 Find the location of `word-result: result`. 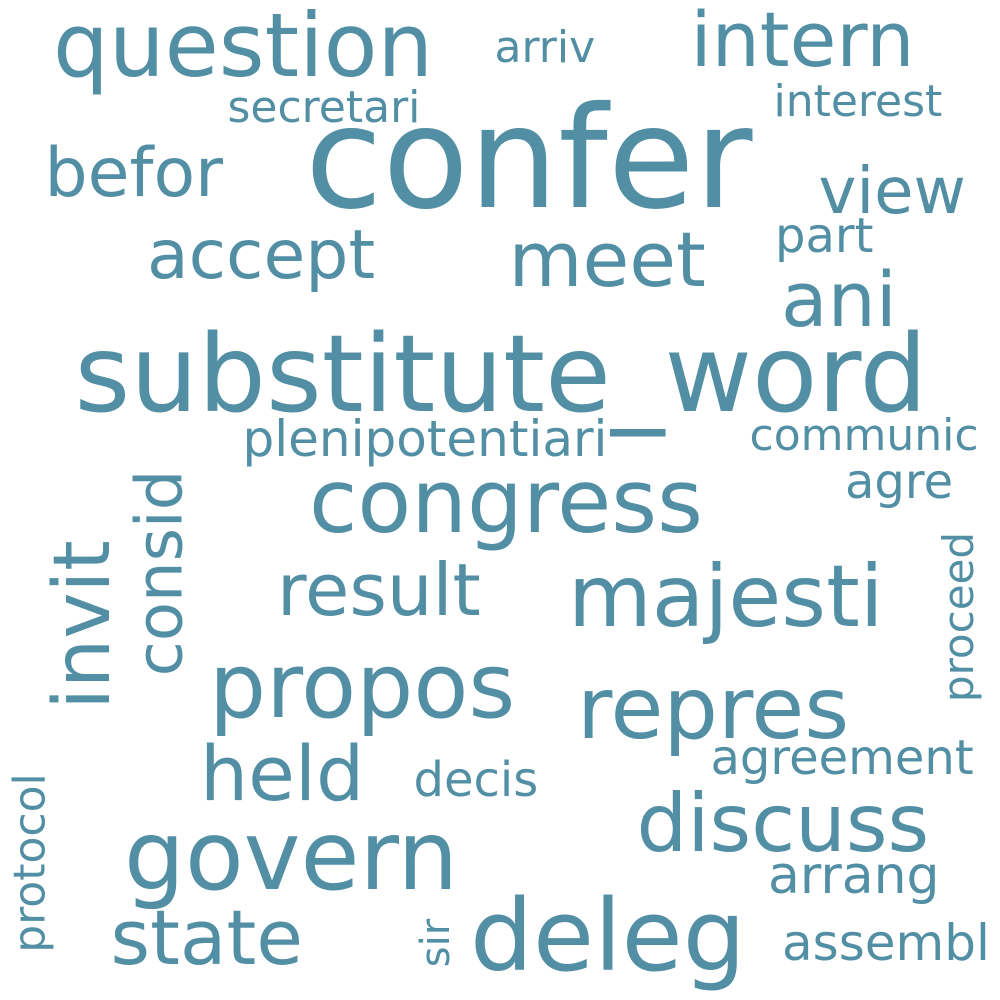

word-result: result is located at coordinates (379, 590).